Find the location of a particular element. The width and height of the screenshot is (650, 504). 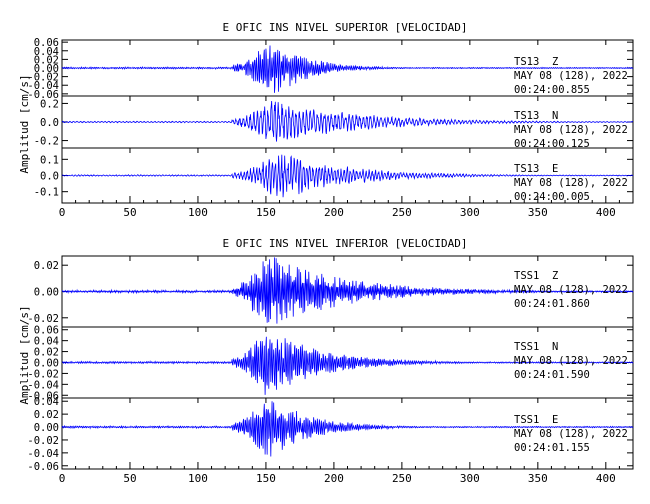

upper-e-trace is located at coordinates (347, 176).